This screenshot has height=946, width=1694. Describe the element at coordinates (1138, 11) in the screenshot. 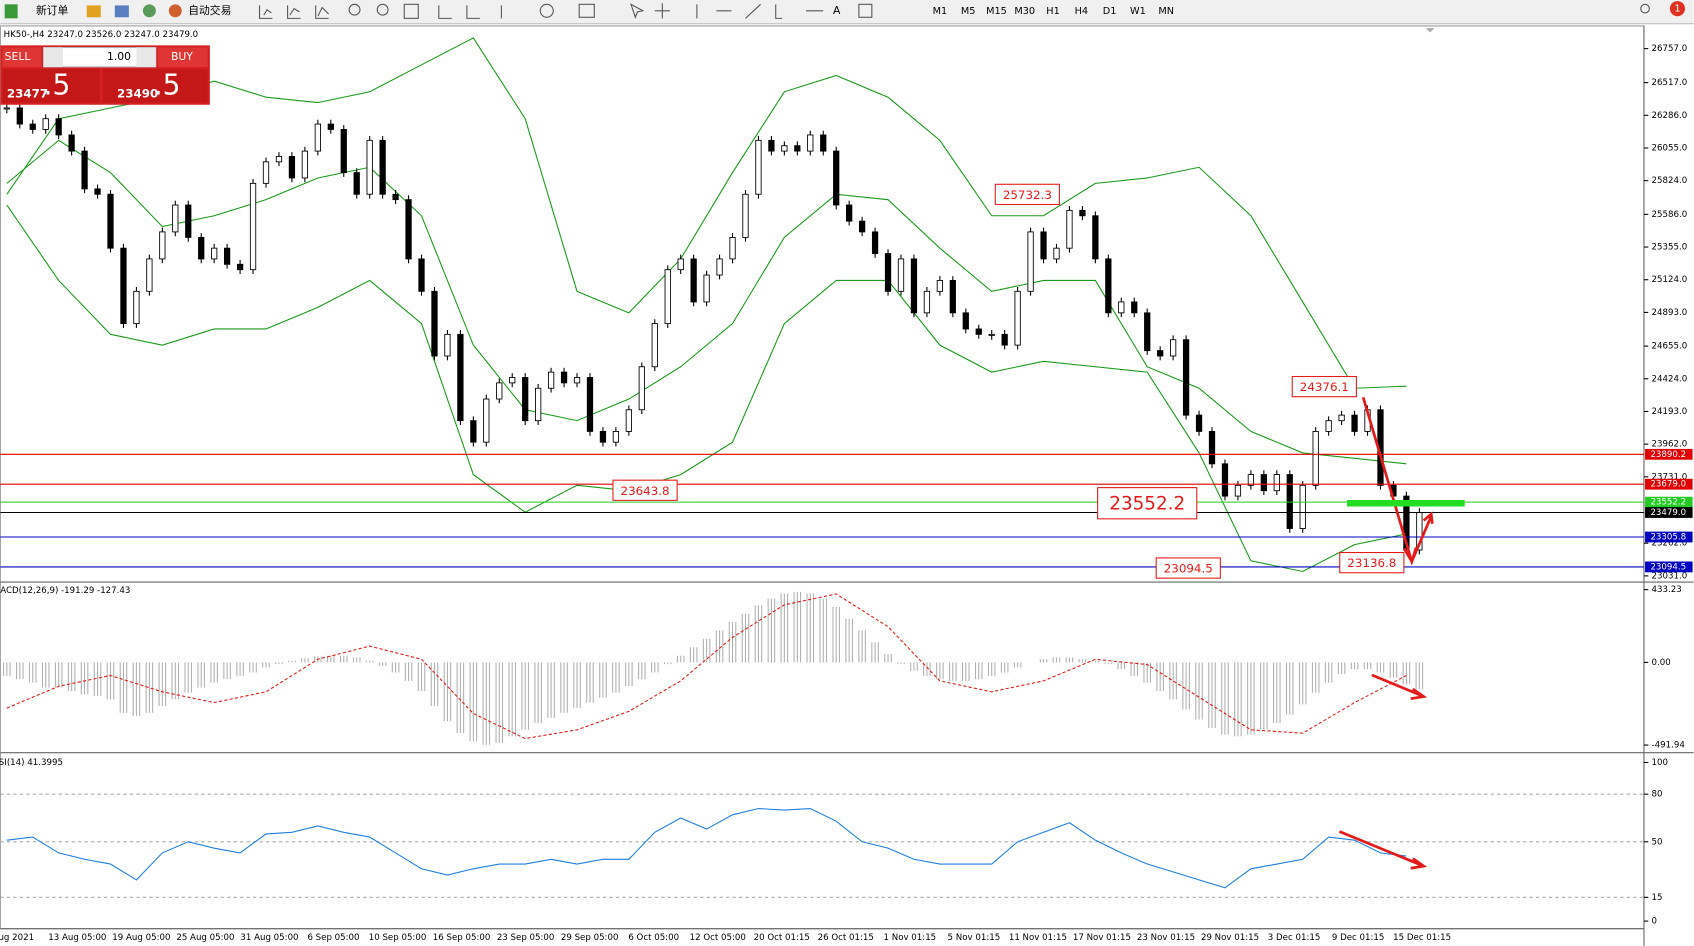

I see `timeframe-button: W1` at that location.